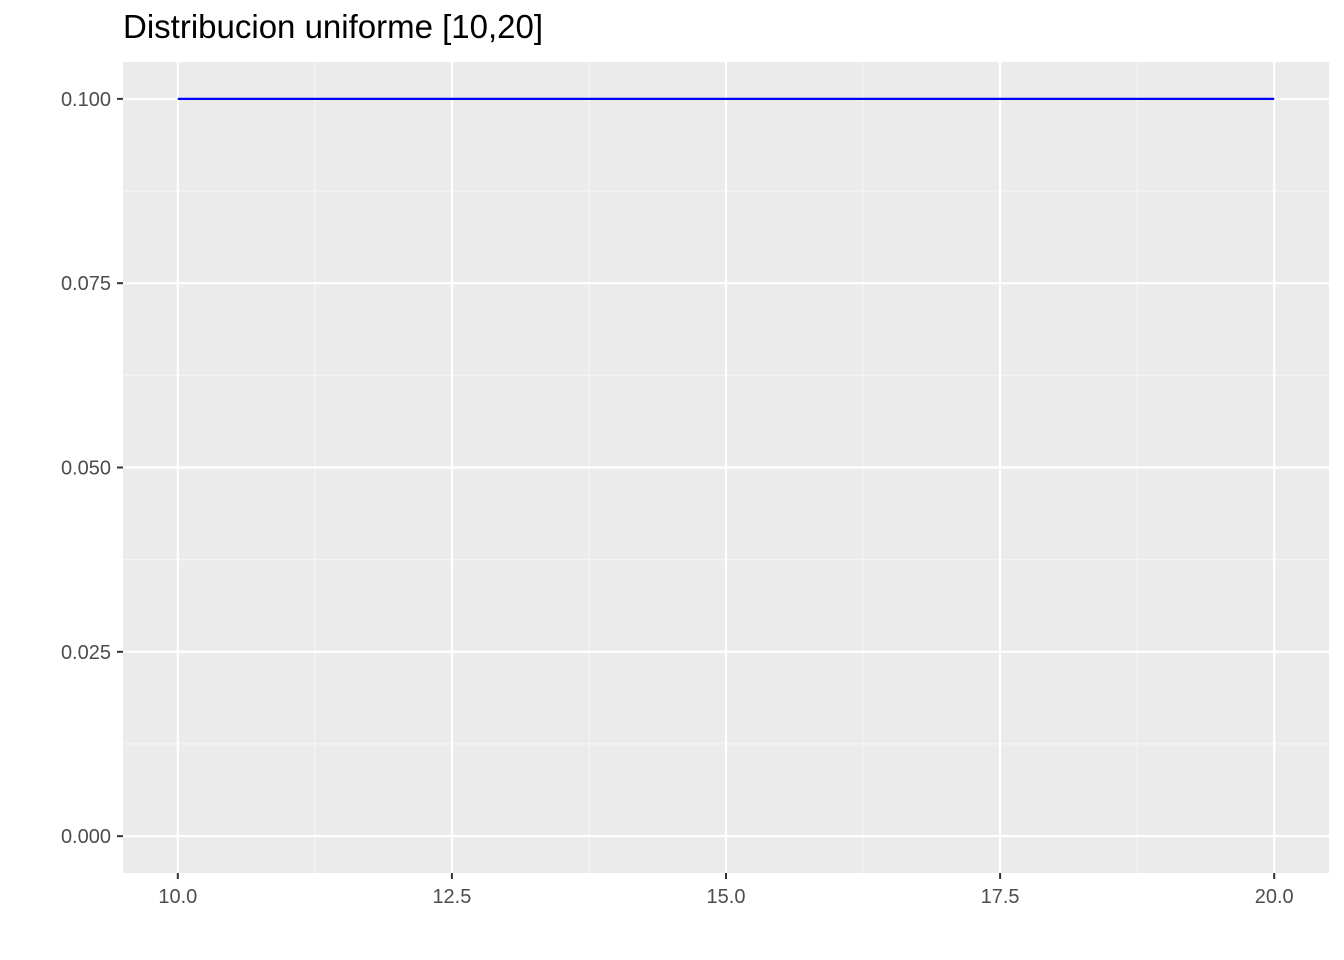 This screenshot has width=1344, height=960. Describe the element at coordinates (86, 469) in the screenshot. I see `y-tick-label-2: 0.050` at that location.